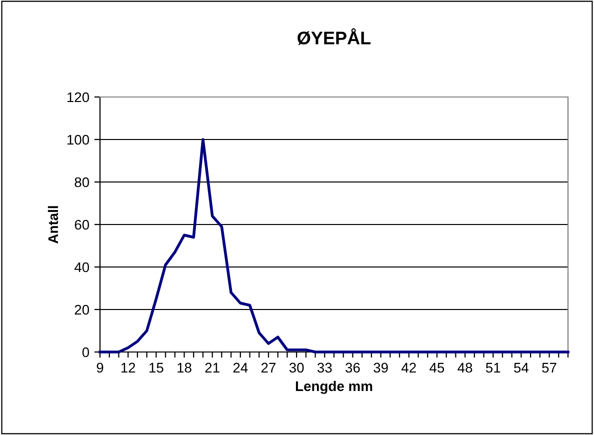  What do you see at coordinates (353, 367) in the screenshot?
I see `x-tick-label: 36` at bounding box center [353, 367].